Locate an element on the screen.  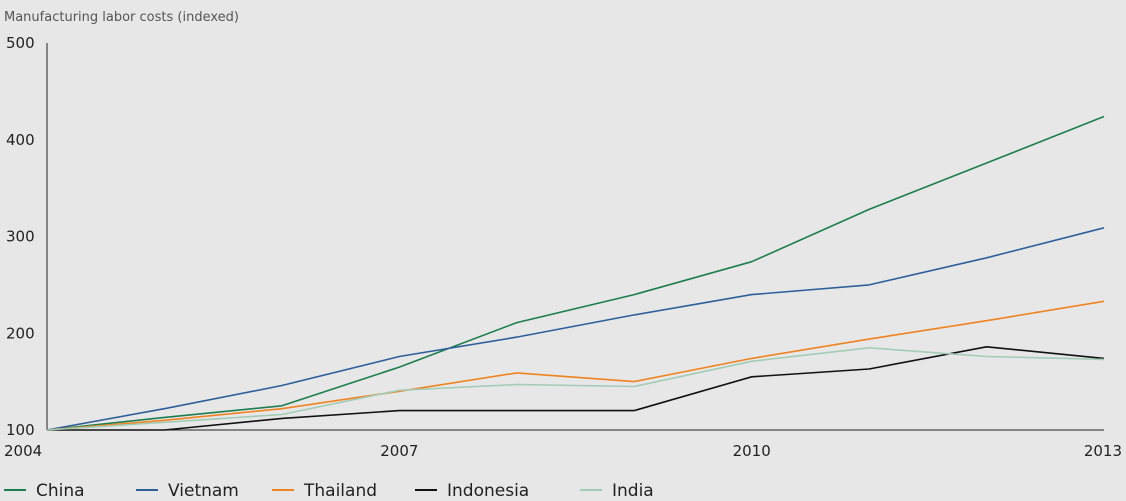
legend-item-indonesia: Indonesia is located at coordinates (472, 491).